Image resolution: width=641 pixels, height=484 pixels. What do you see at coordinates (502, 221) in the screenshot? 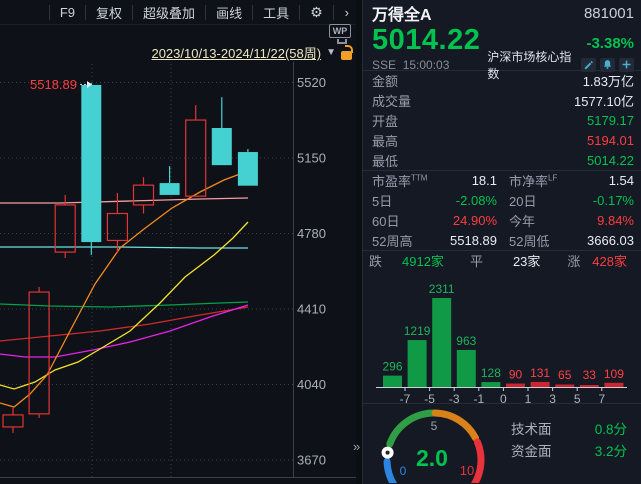
I see `quote-row-60d-ytd: 60日 24.90% 今年 9.84%` at bounding box center [502, 221].